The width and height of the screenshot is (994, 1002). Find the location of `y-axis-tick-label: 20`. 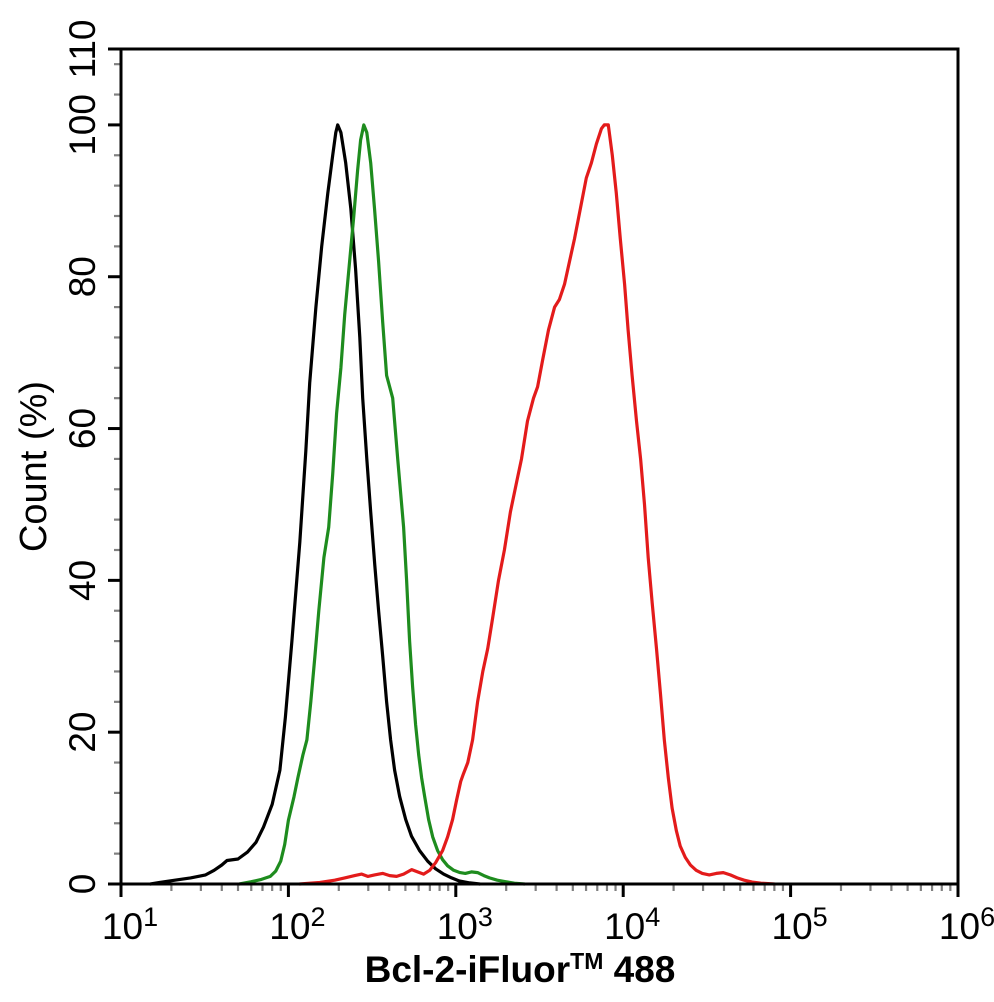

y-axis-tick-label: 20 is located at coordinates (82, 732).